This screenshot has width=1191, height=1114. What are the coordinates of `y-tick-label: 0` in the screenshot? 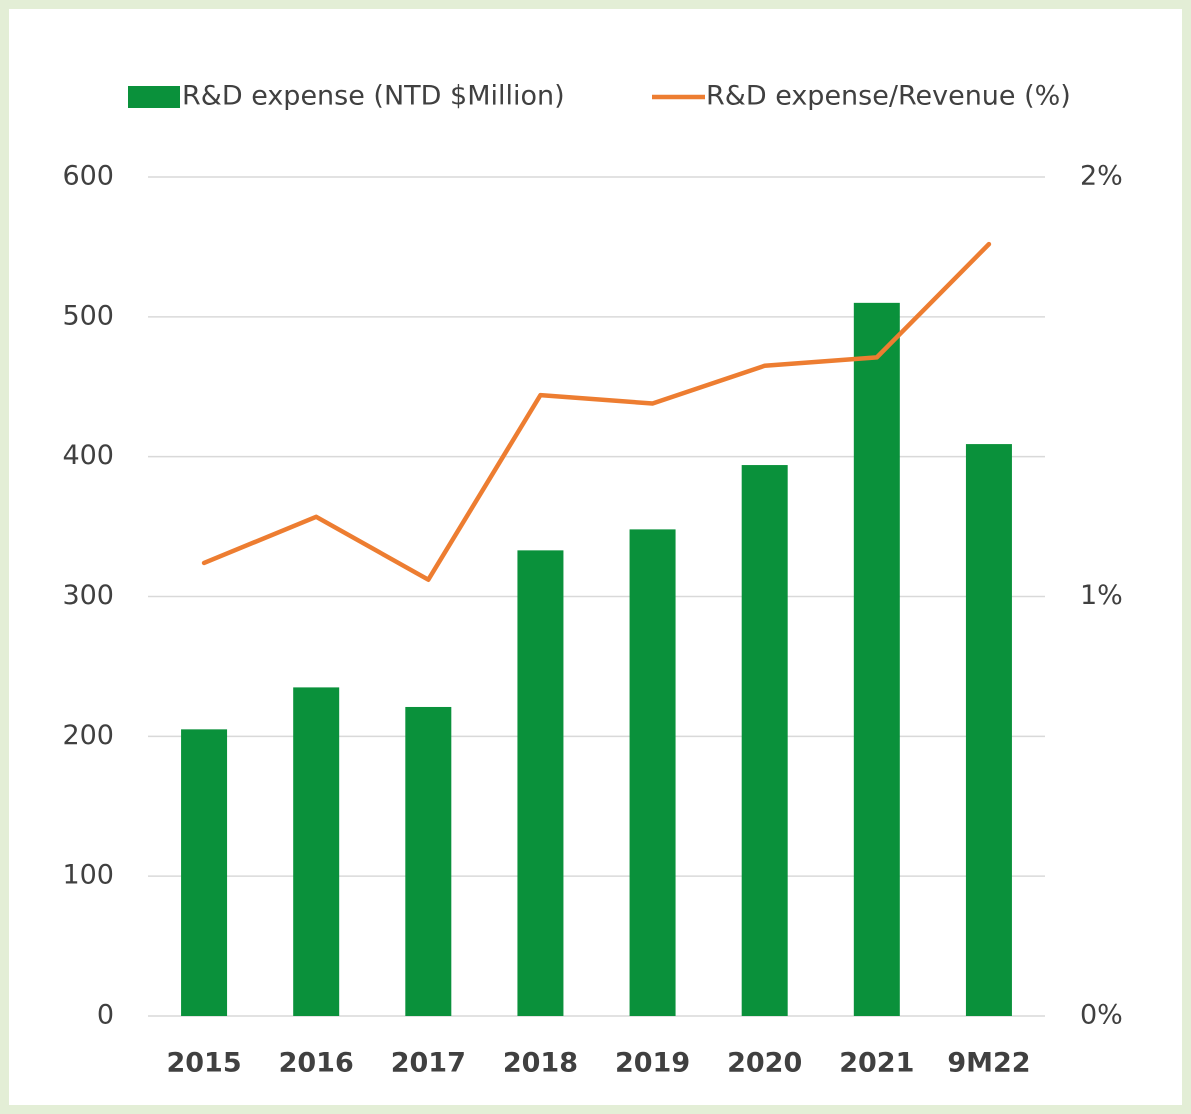 It's located at (105, 1015).